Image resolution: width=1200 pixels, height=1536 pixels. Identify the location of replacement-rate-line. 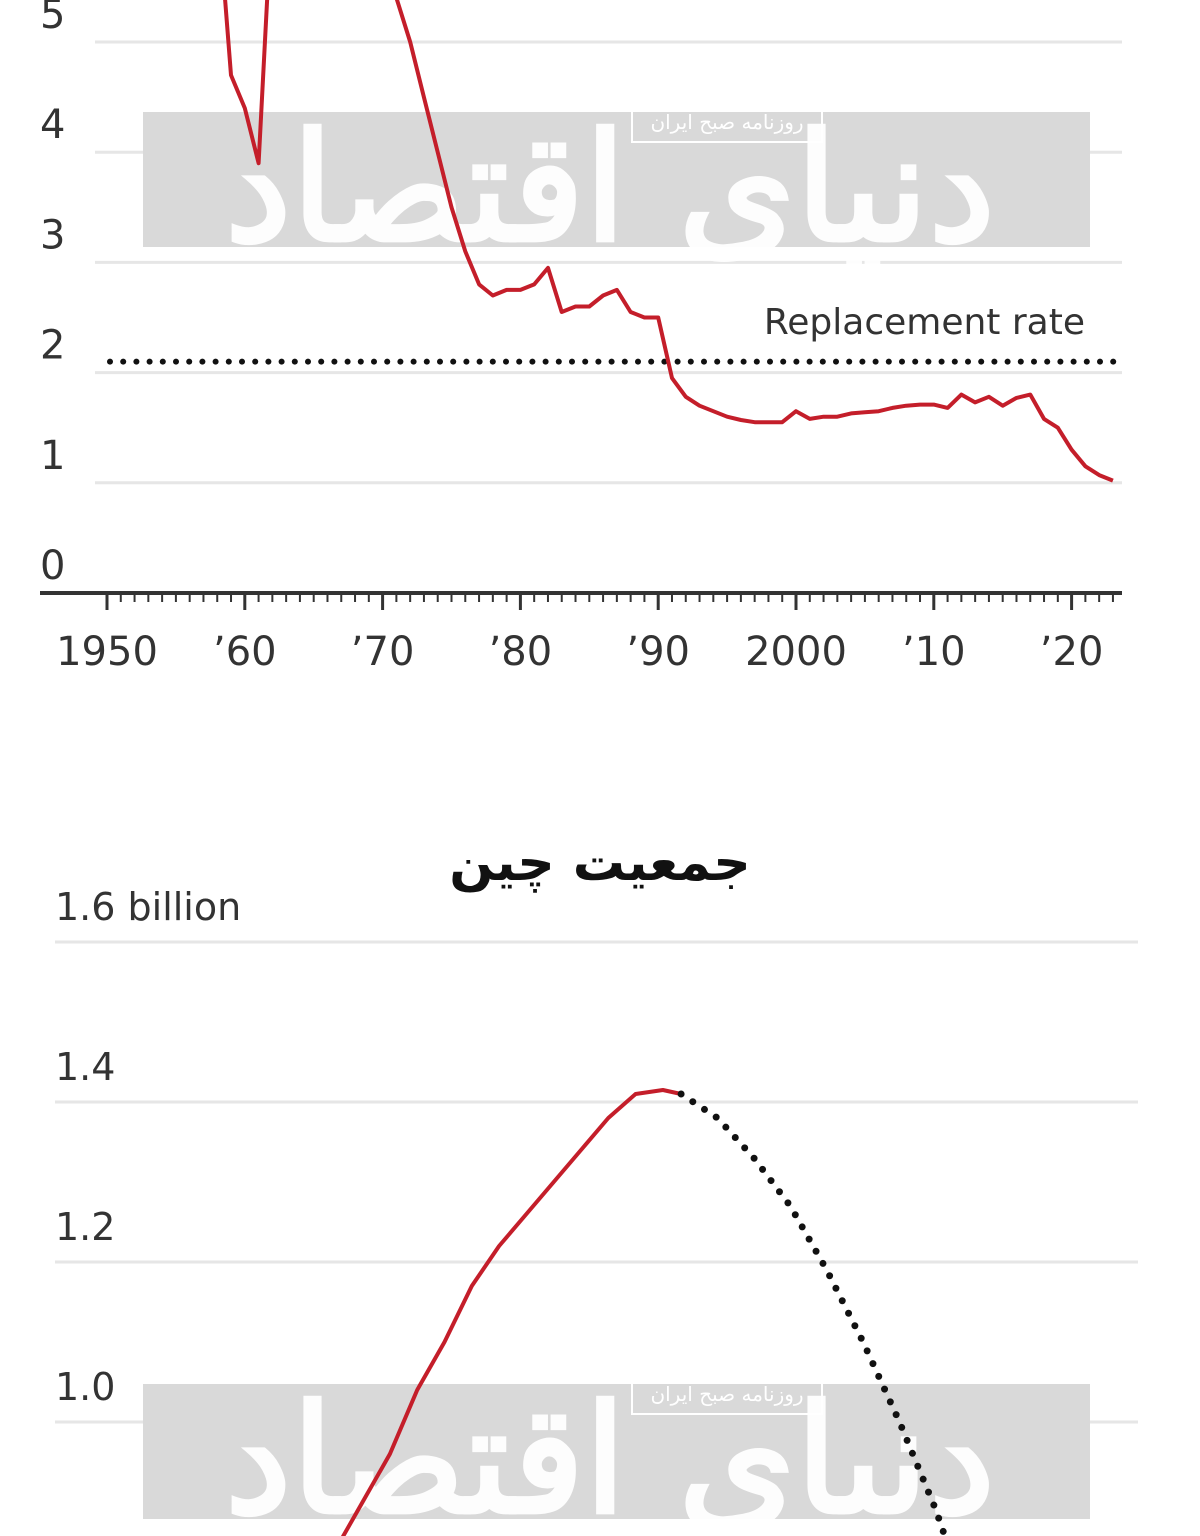
(612, 361).